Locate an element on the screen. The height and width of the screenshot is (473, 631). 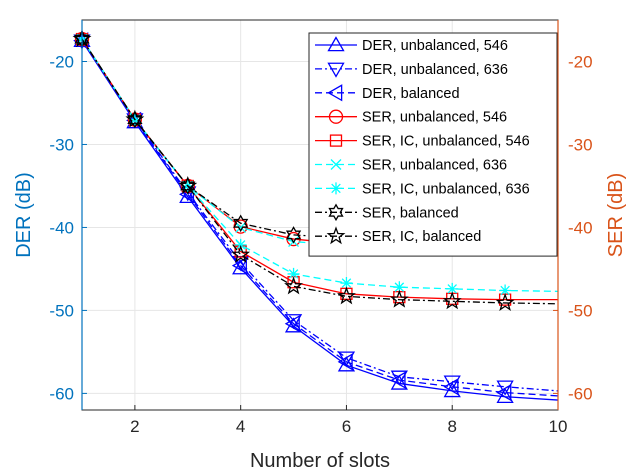
legend-label: SER, unbalanced, 636 is located at coordinates (434, 166).